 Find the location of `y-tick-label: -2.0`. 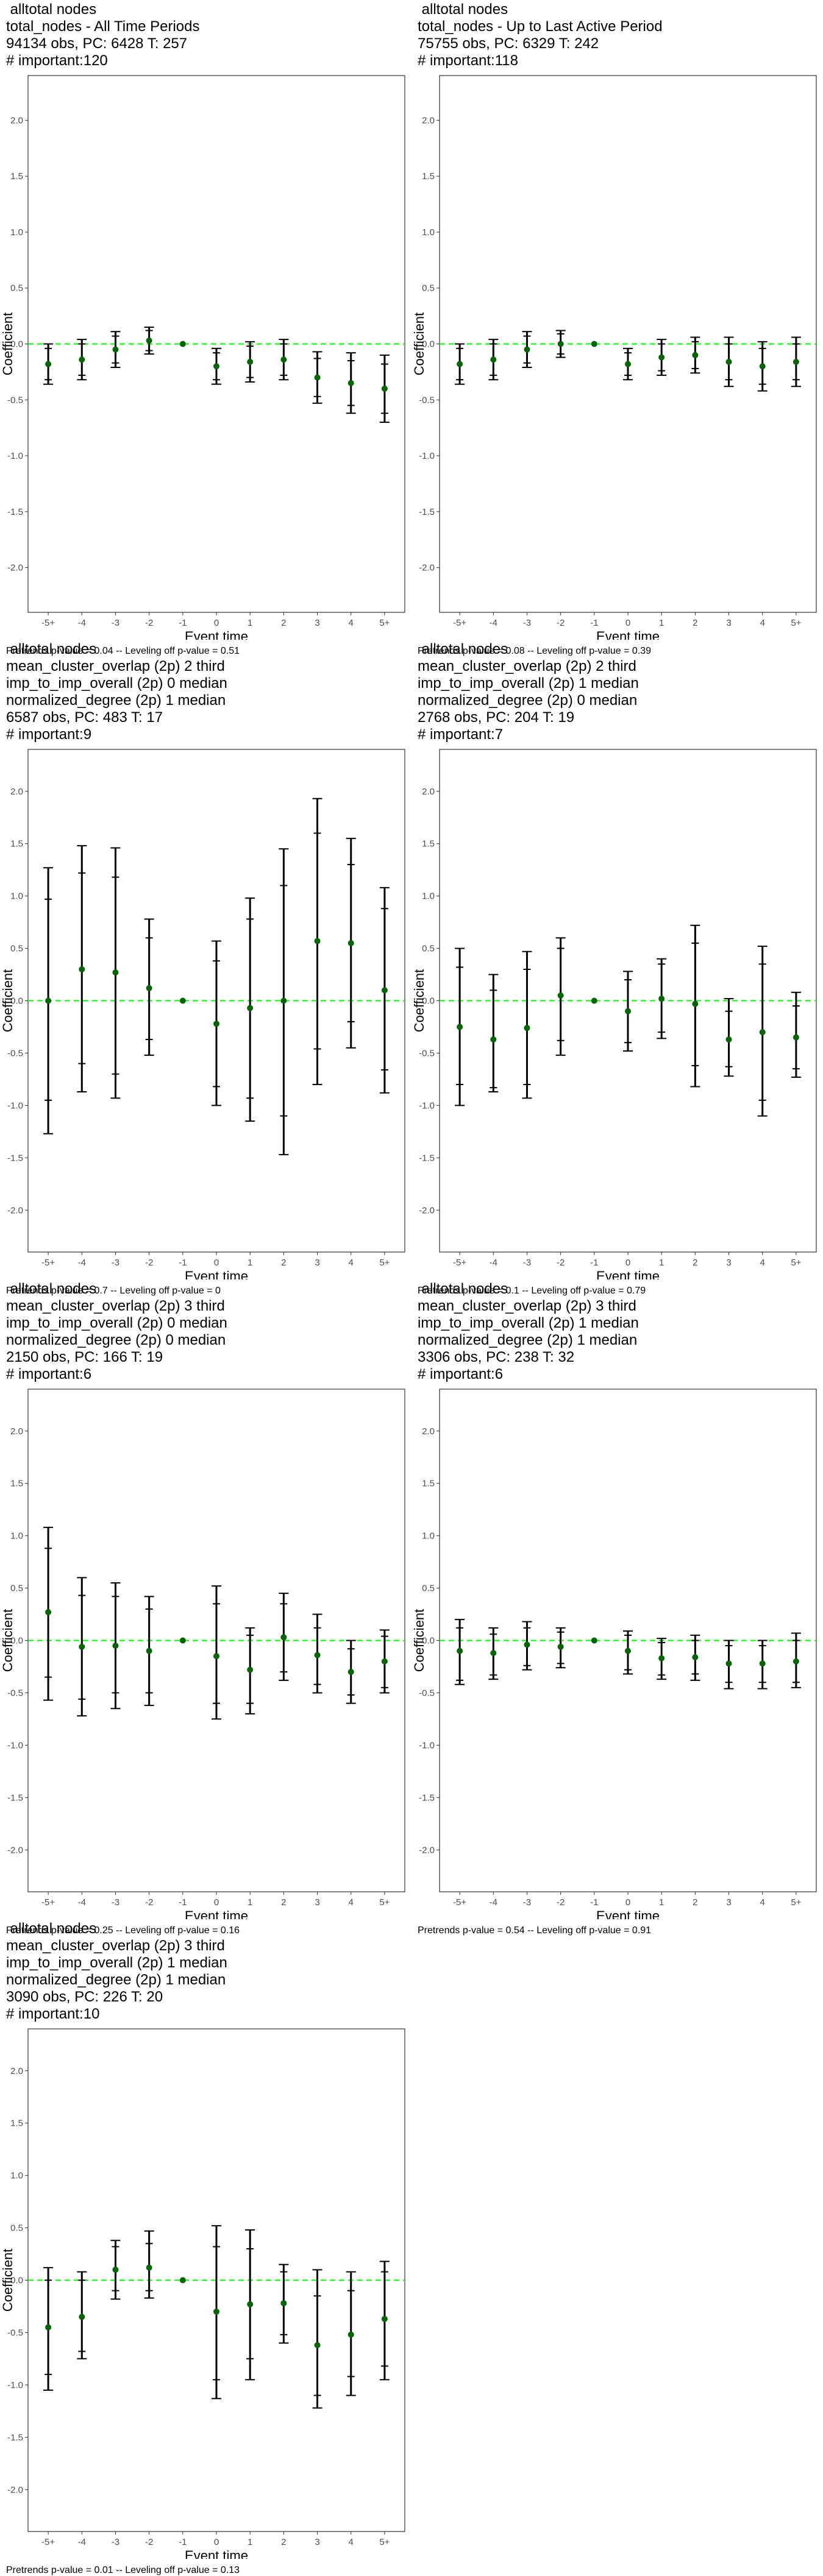

y-tick-label: -2.0 is located at coordinates (15, 568).